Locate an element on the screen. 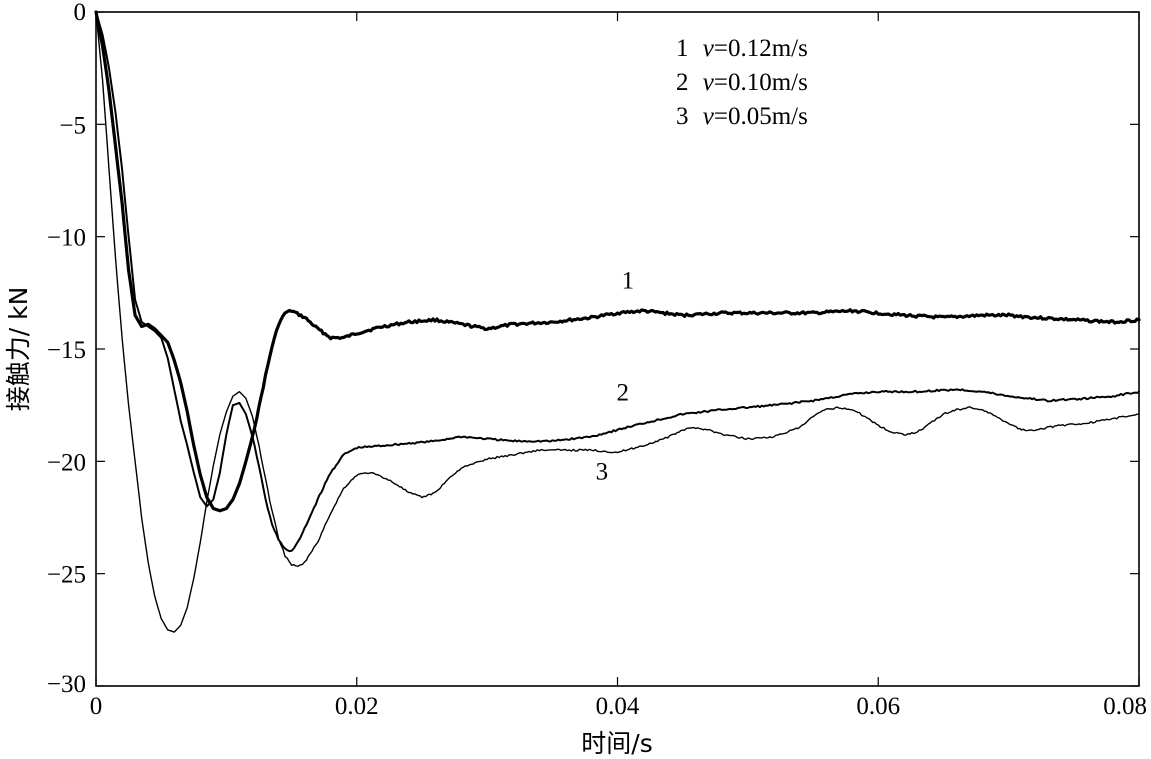  legend-entry-1: 1 v=0.12m/s is located at coordinates (742, 48).